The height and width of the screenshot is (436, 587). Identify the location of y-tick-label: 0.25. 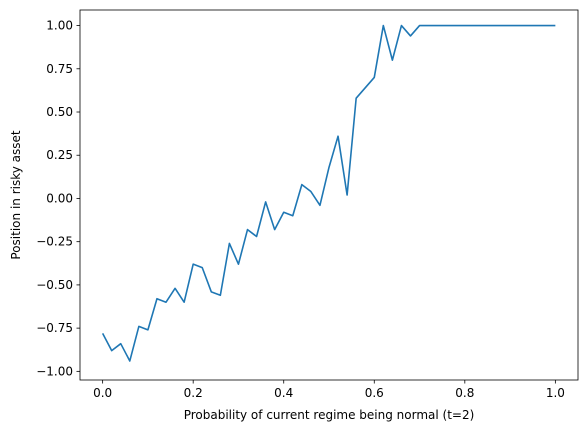
(59, 155).